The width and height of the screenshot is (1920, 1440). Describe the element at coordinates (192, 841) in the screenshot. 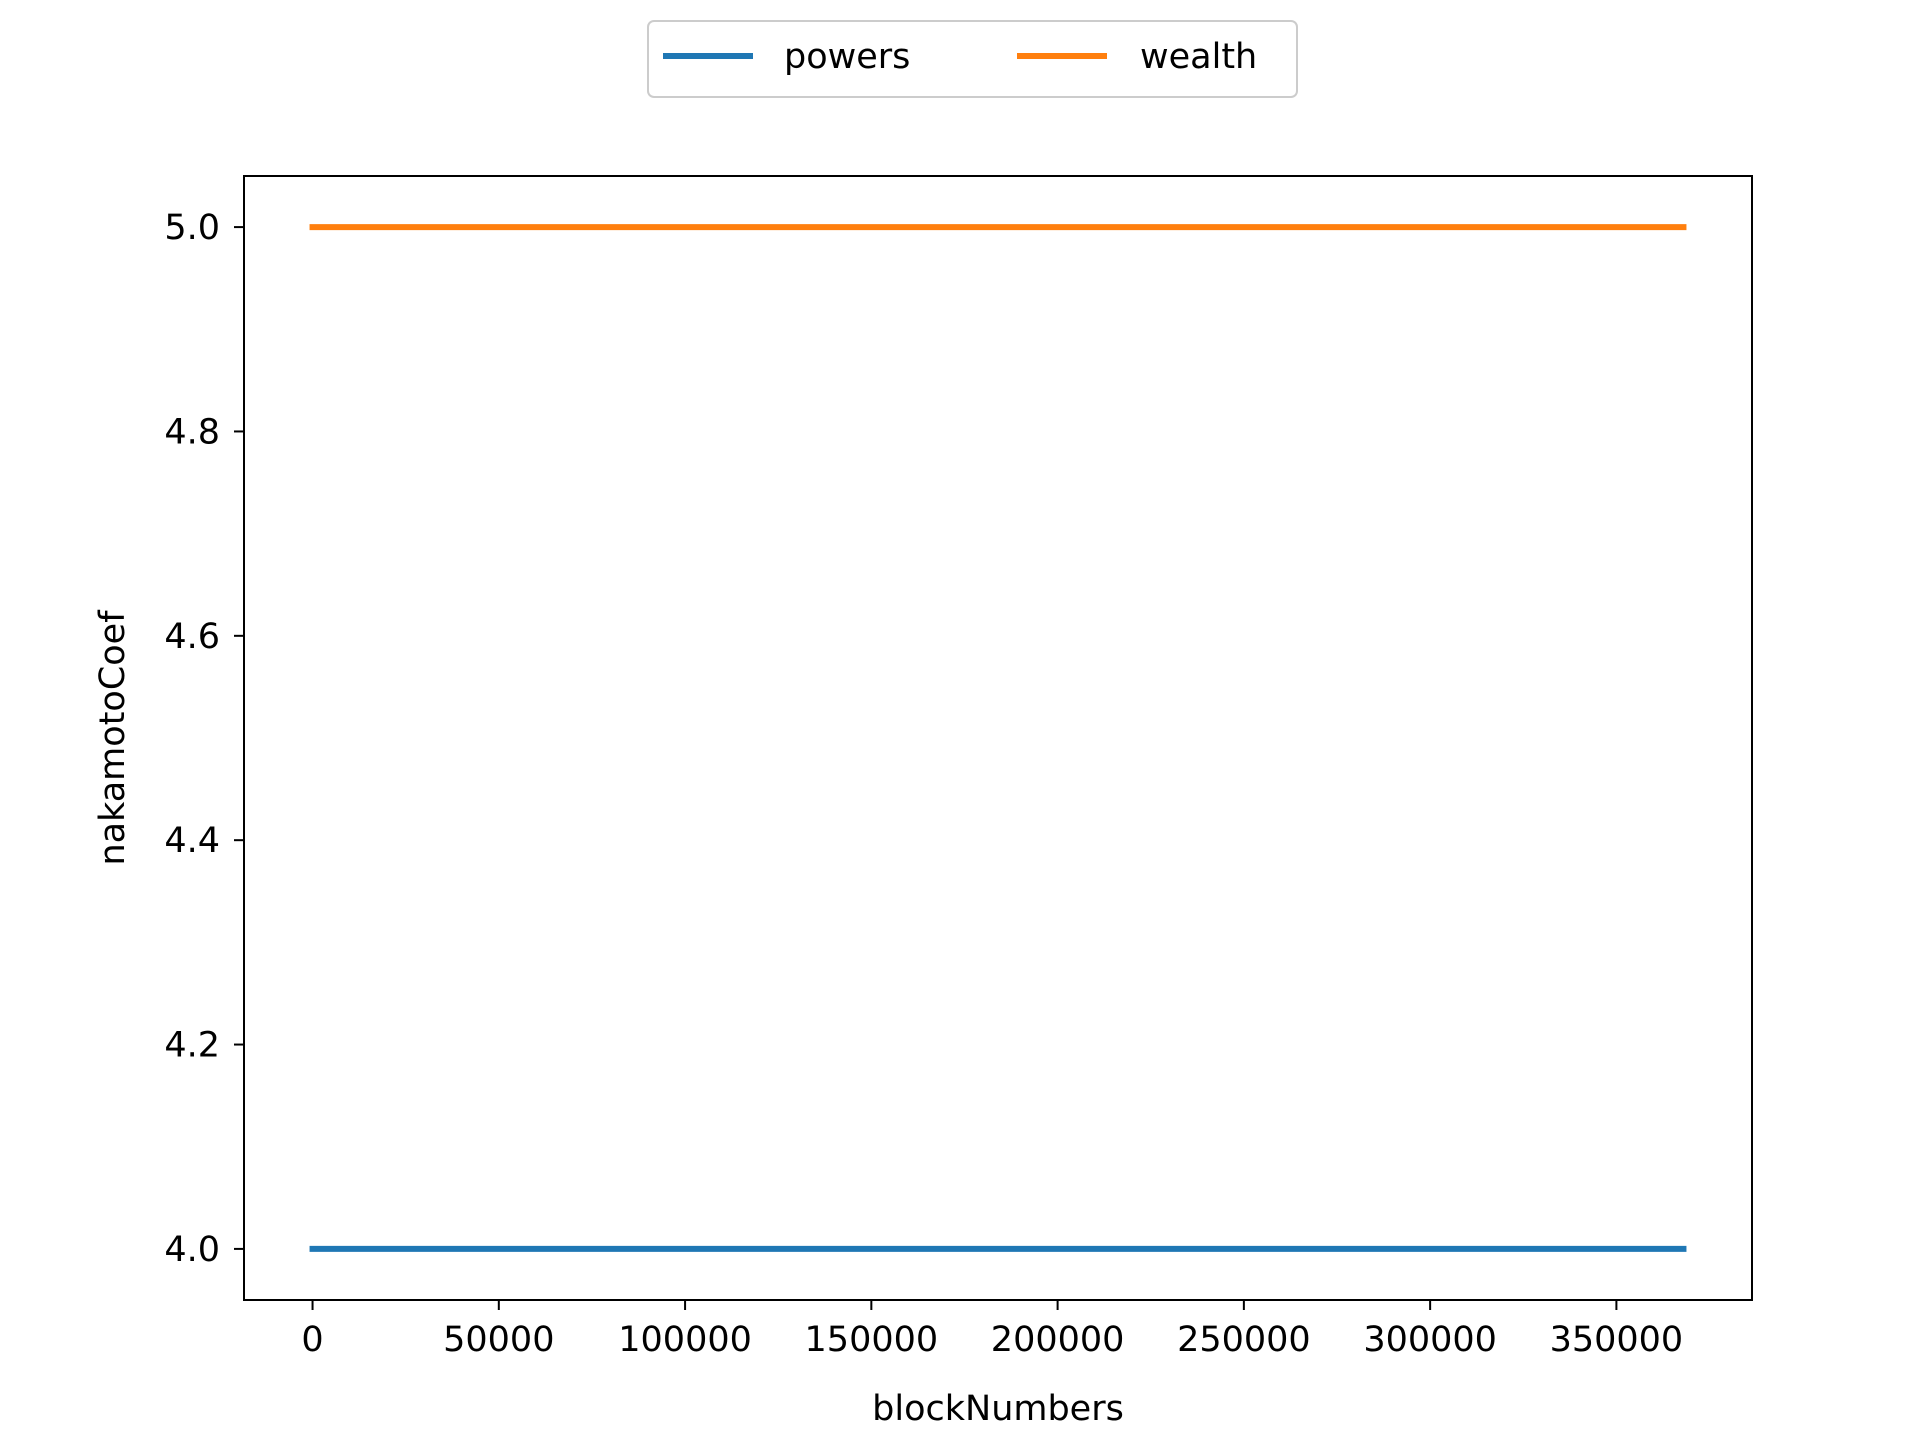

I see `y-tick-label: 4.4` at that location.